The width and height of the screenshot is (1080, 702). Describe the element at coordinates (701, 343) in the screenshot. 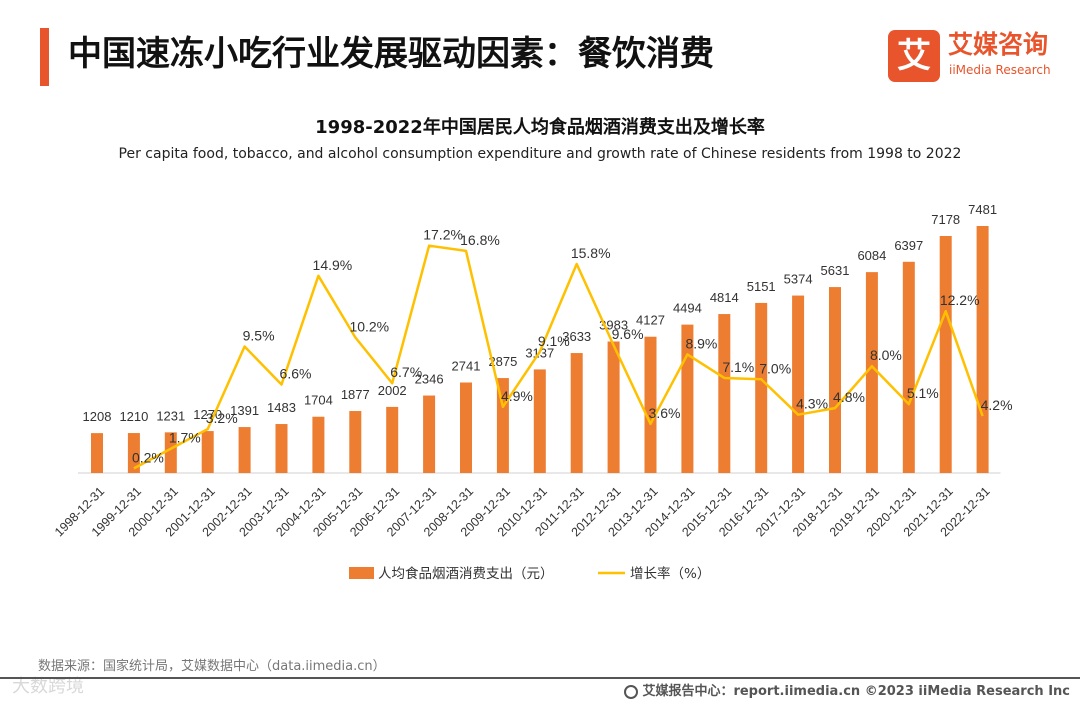

I see `growth-rate-label: 8.9%` at that location.